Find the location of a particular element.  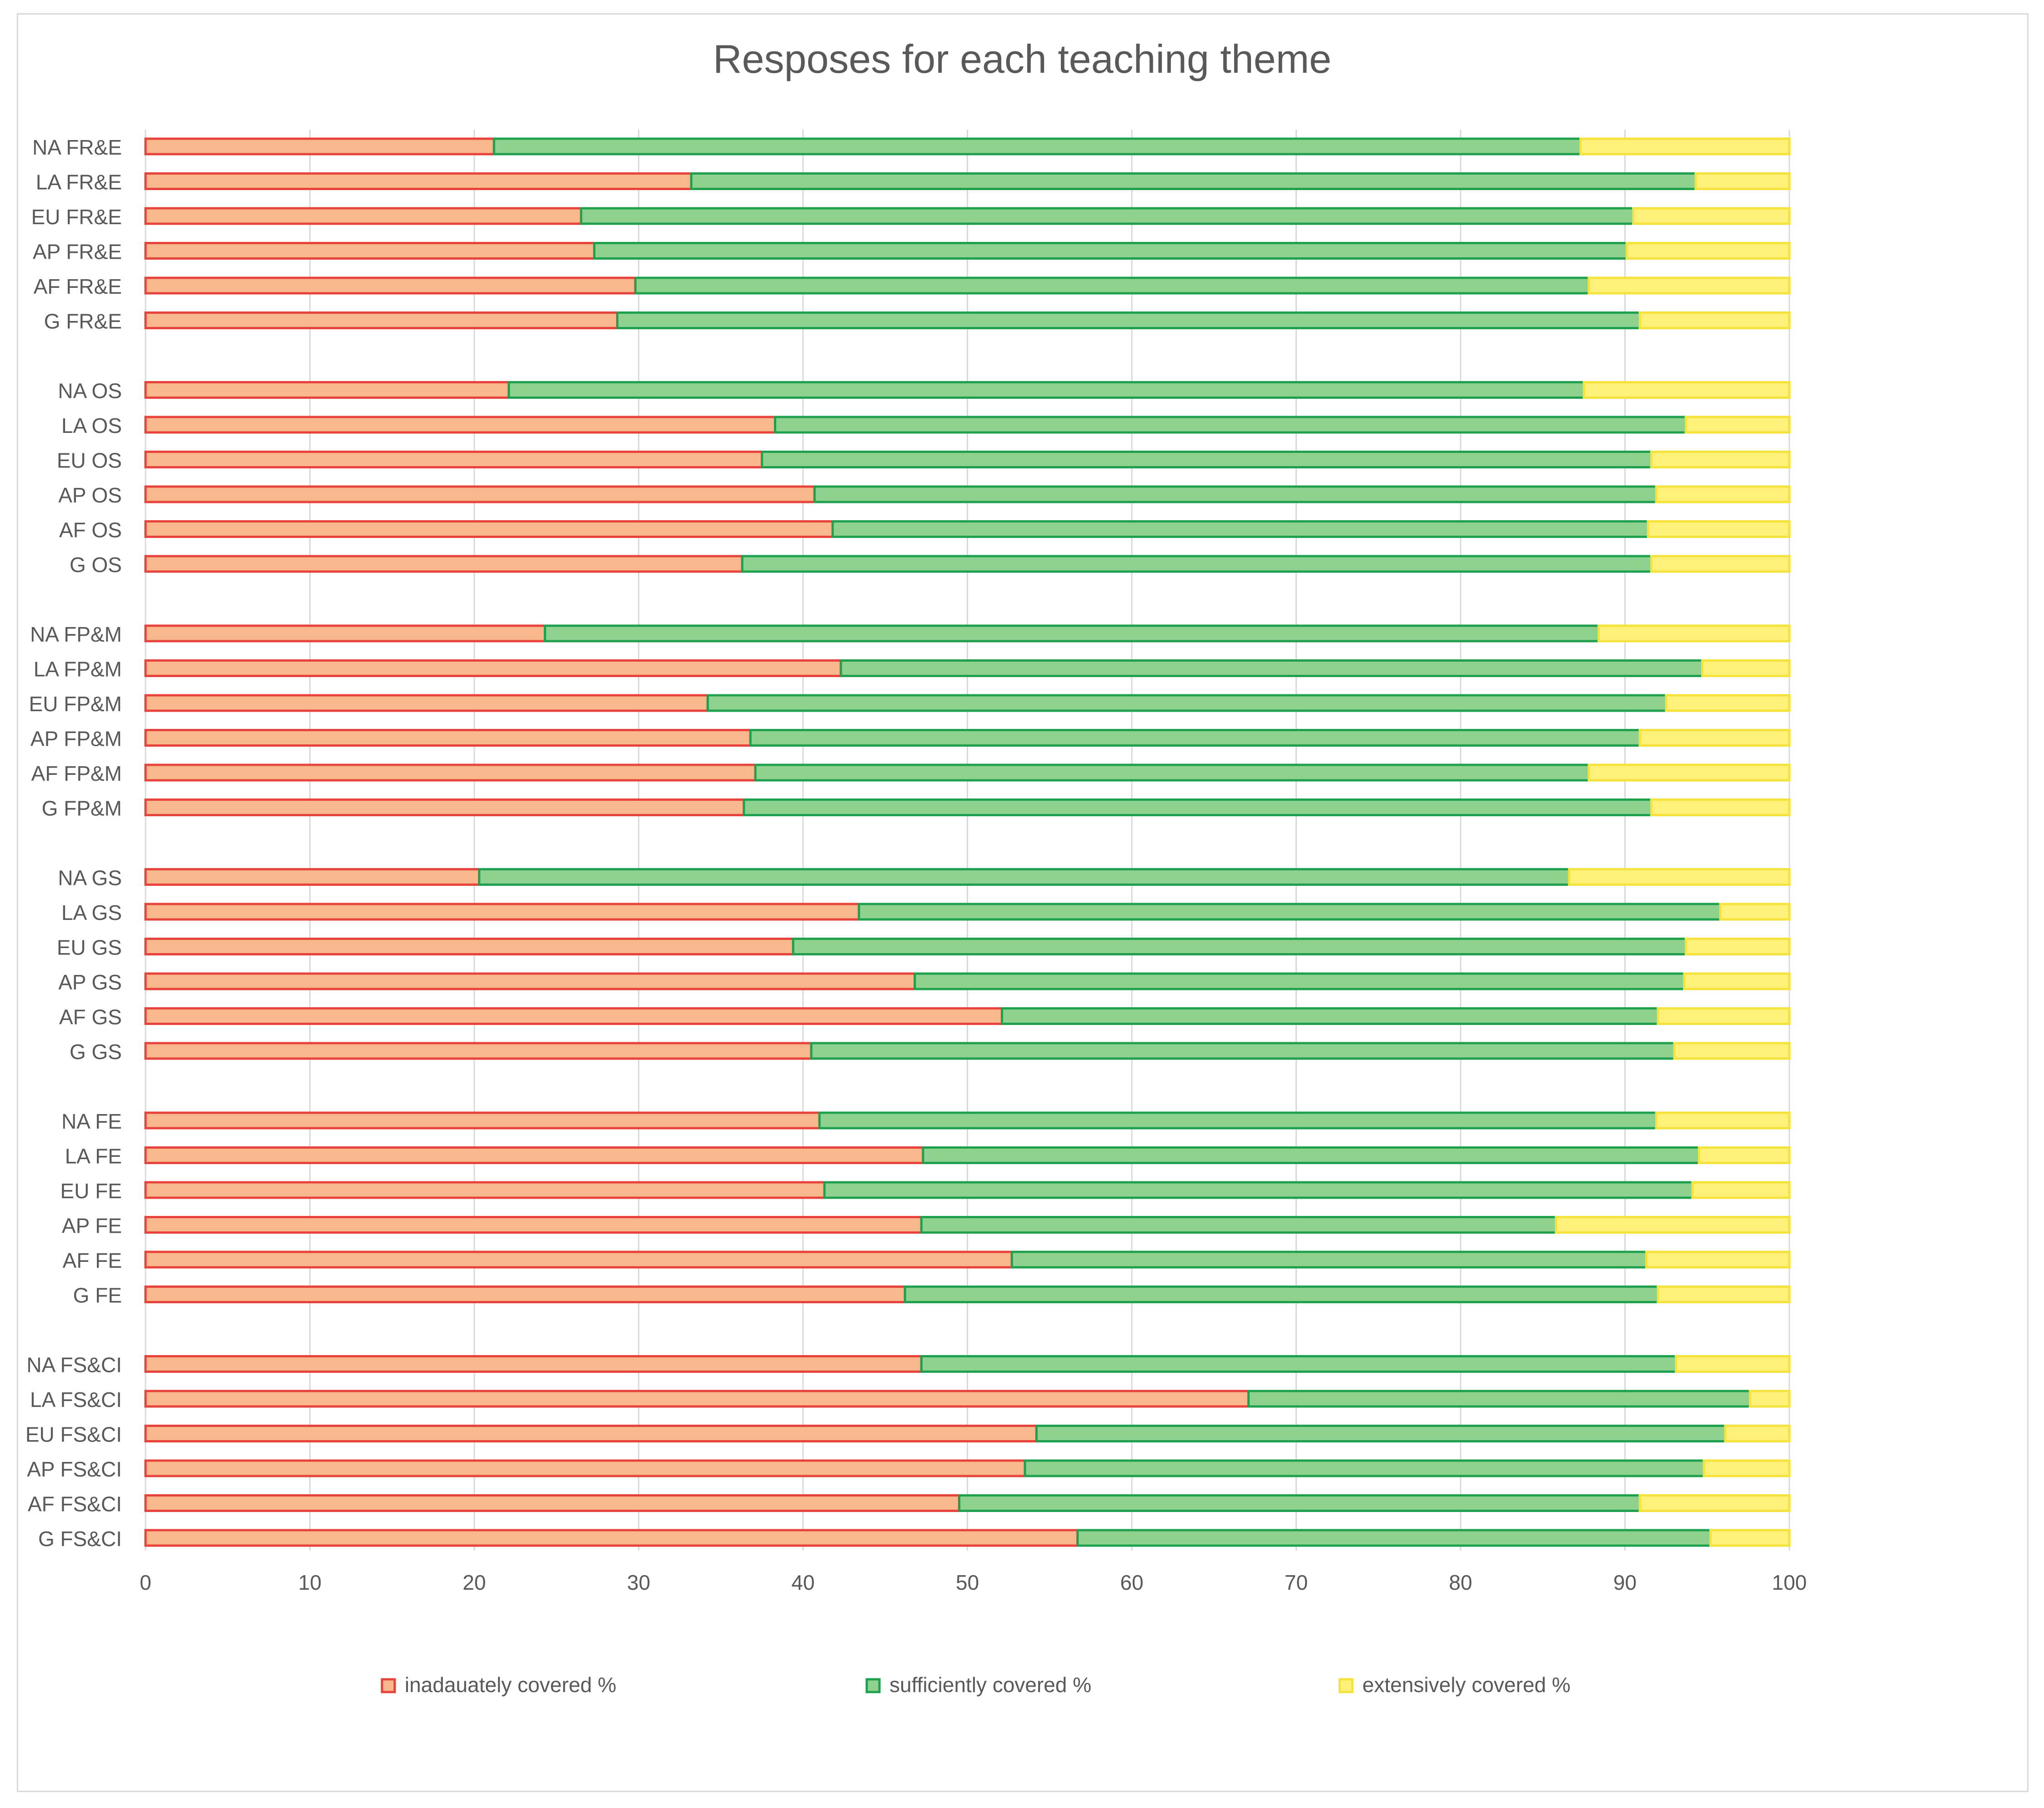

category-label: AP FE is located at coordinates (92, 1226).